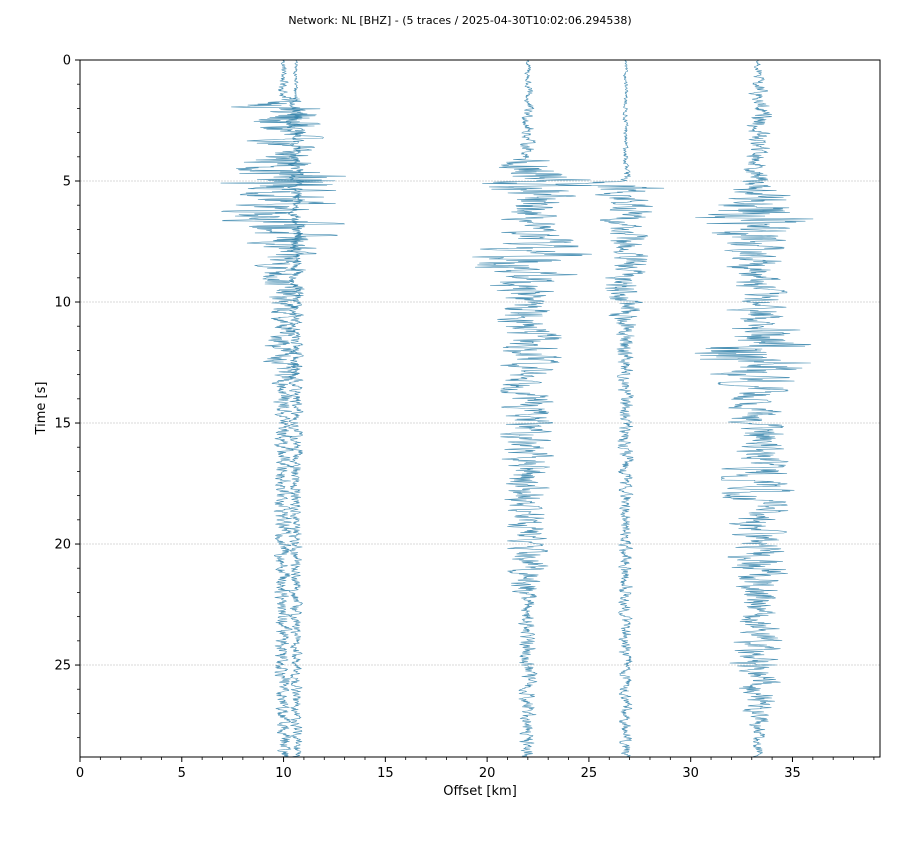  I want to click on y-tick-label: 25, so click(62, 666).